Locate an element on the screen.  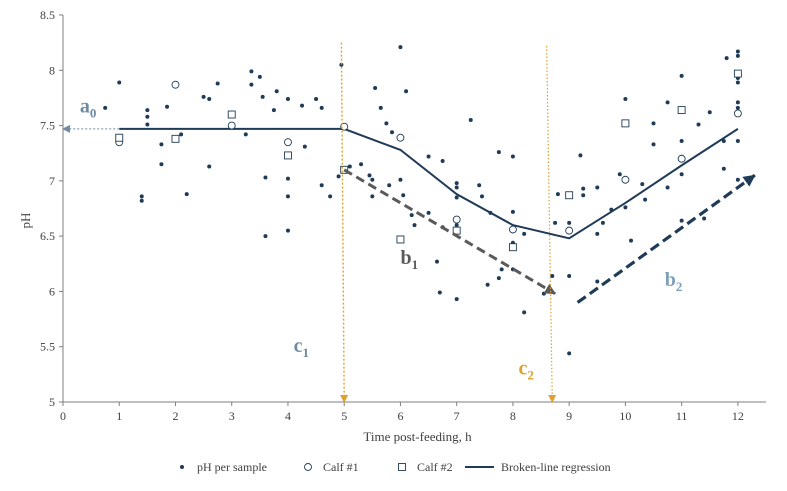
legend-label: Calf #2 is located at coordinates (435, 467).